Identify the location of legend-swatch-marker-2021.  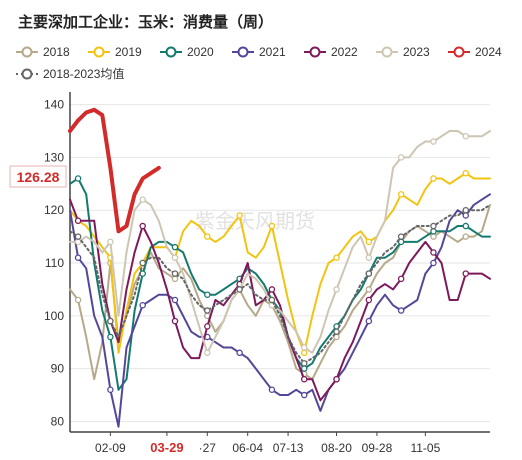
(243, 52).